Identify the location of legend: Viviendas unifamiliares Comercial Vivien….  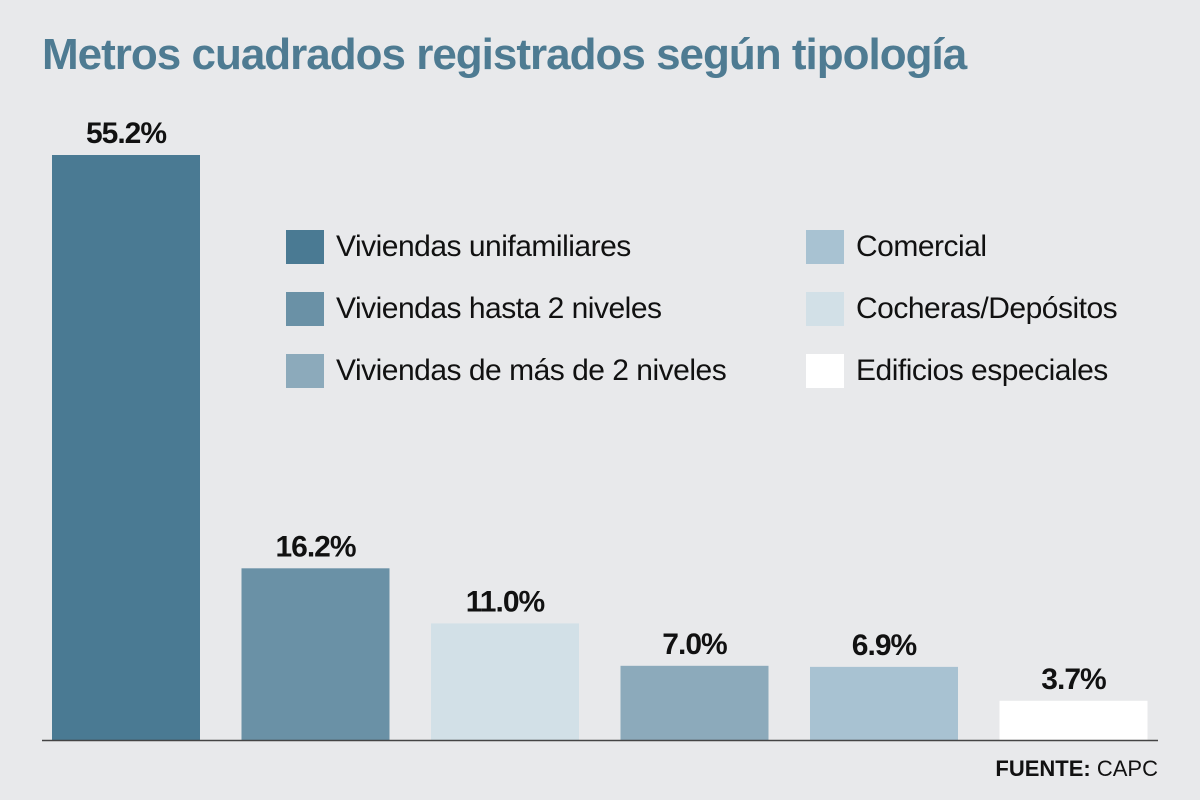
(706, 309).